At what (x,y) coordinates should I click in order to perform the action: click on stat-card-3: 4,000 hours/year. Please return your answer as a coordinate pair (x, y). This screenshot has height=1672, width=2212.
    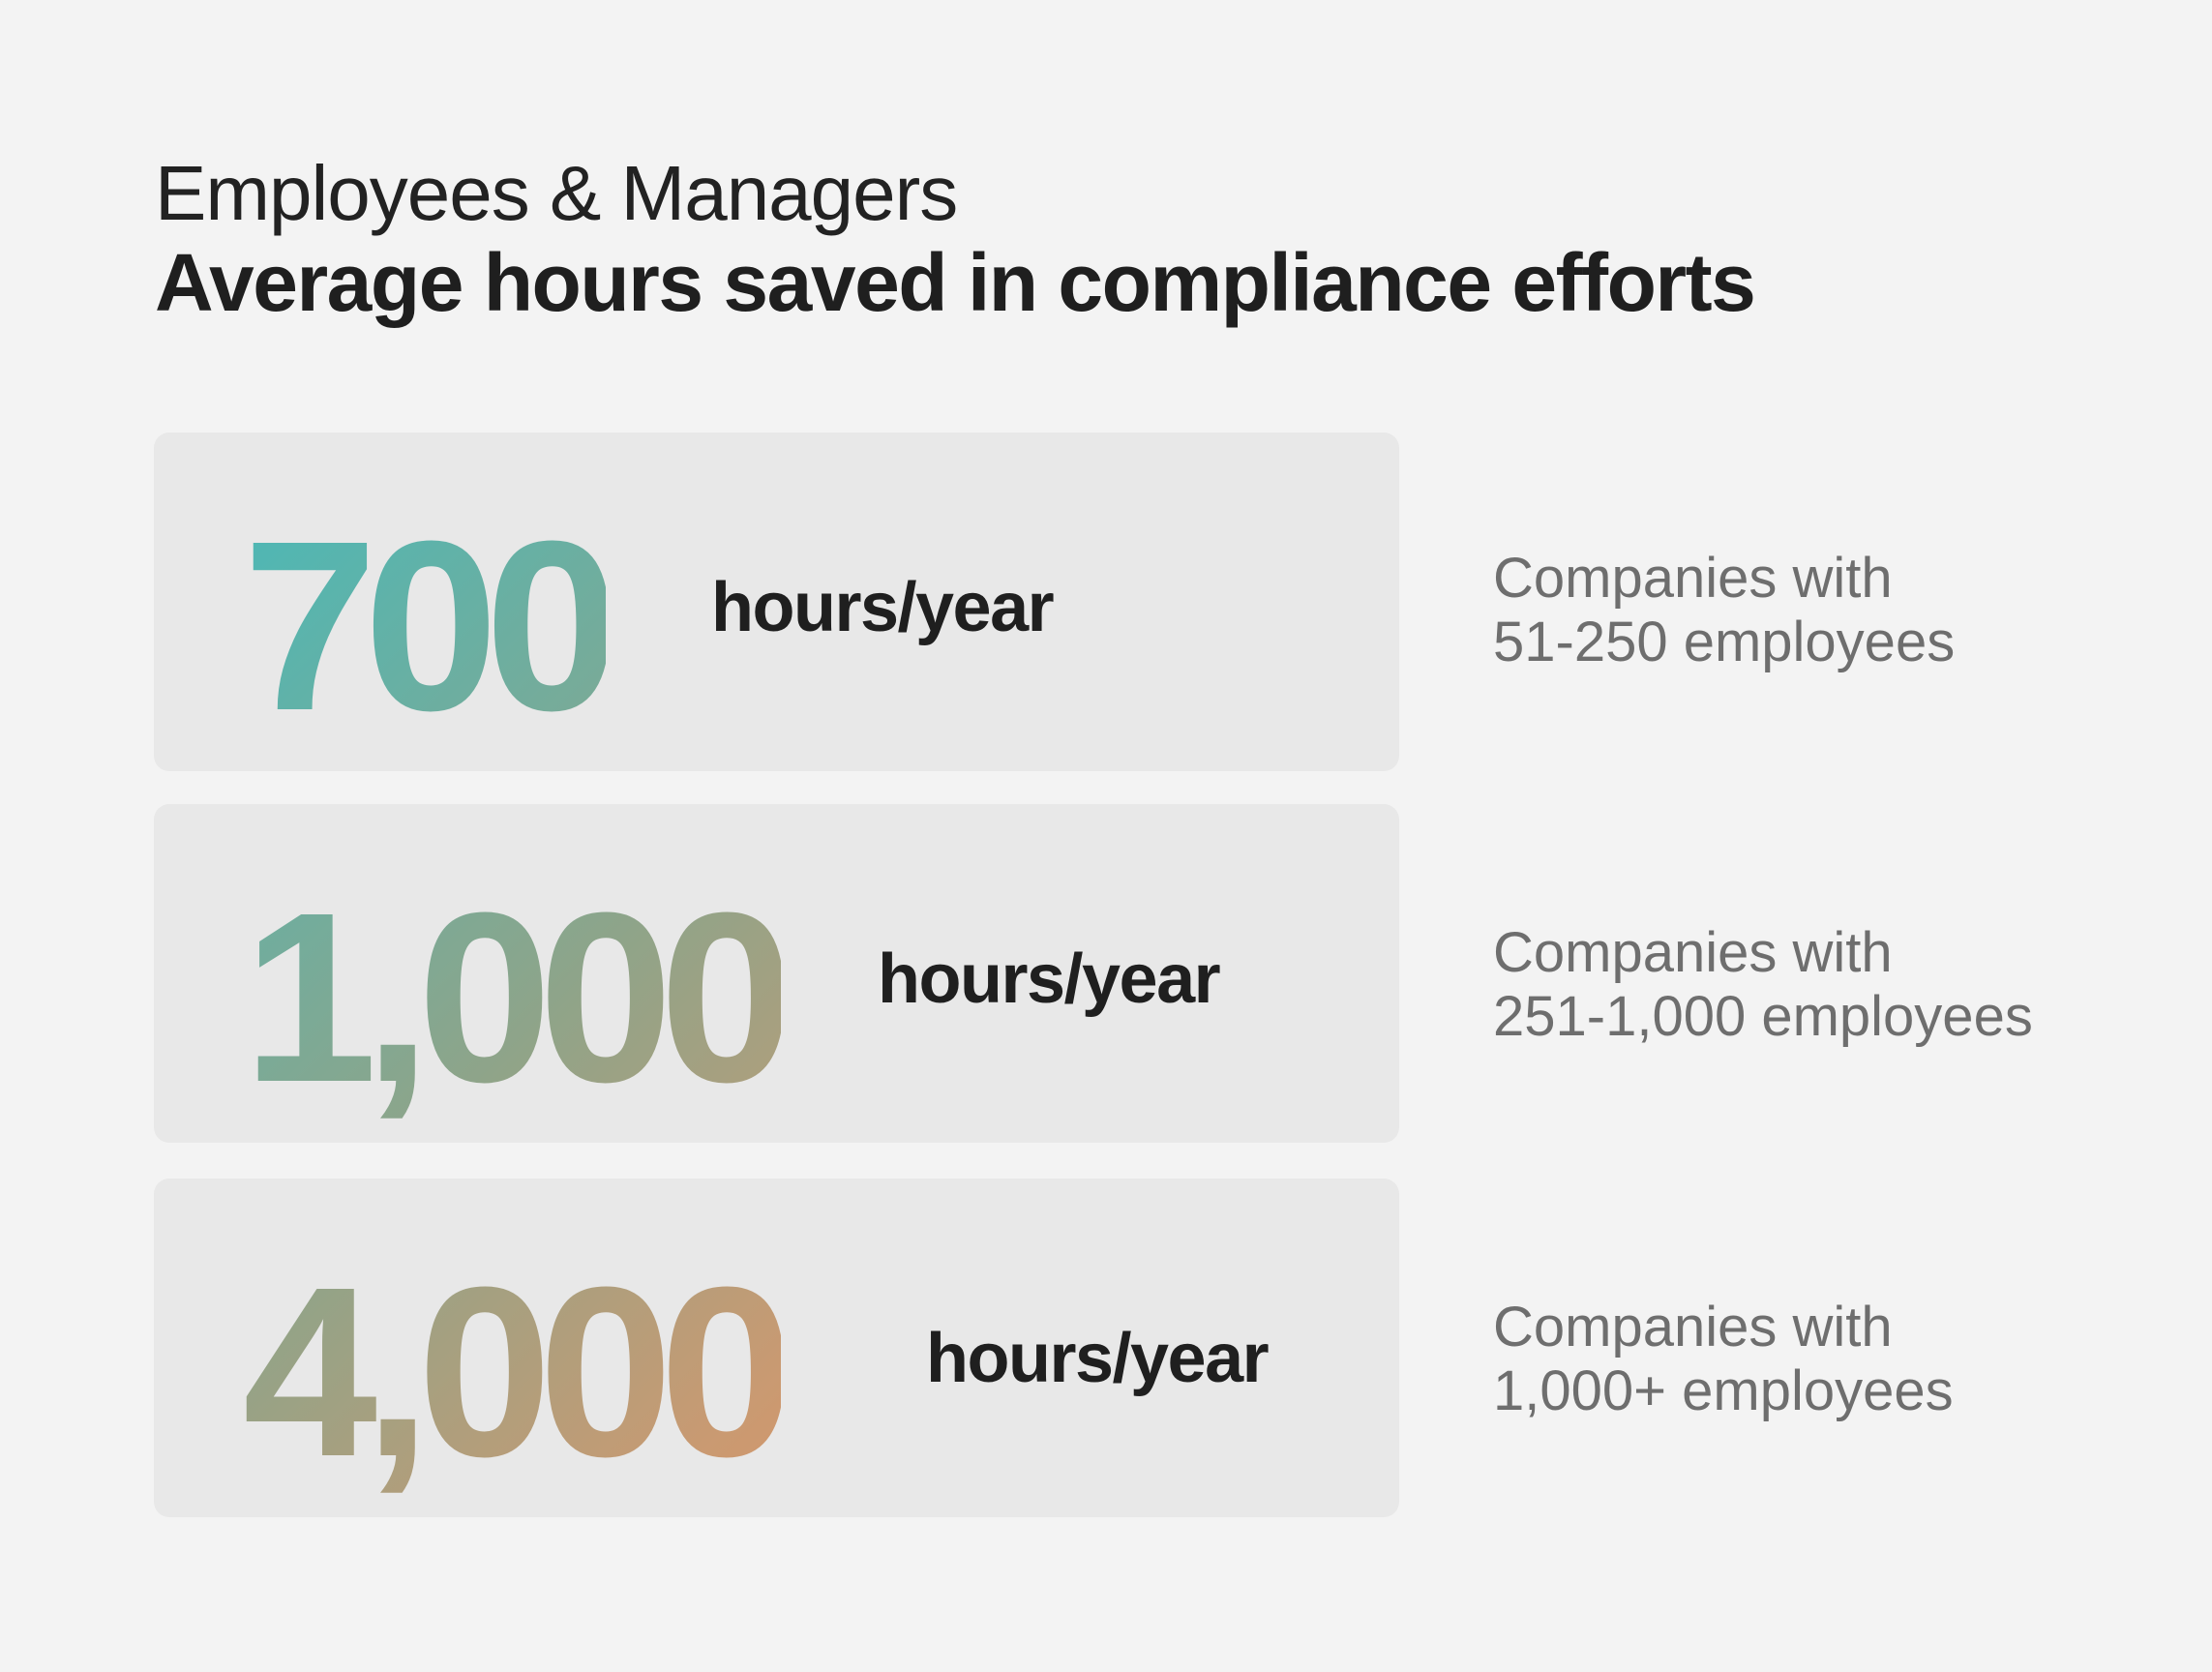
    Looking at the image, I should click on (777, 1348).